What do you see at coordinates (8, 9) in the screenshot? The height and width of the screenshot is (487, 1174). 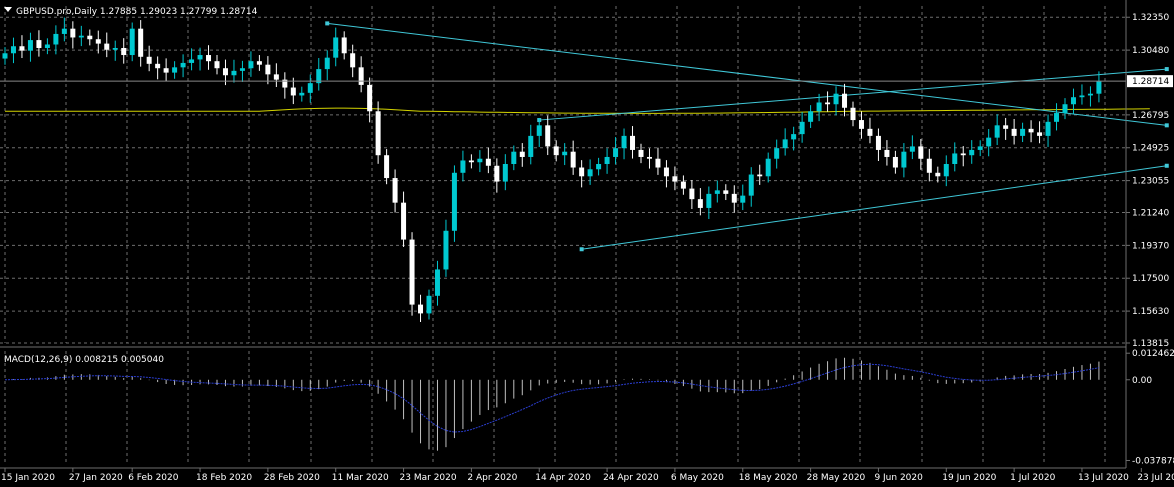 I see `collapse-triangle-icon` at bounding box center [8, 9].